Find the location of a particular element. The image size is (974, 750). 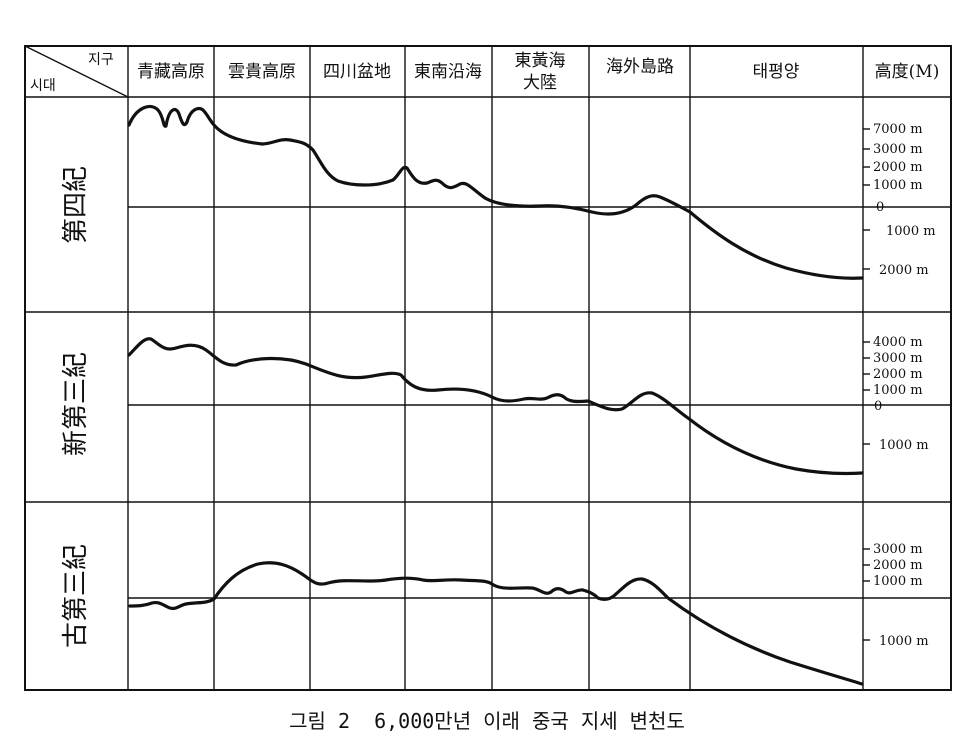

region-header-continent: 大陸 is located at coordinates (540, 83).